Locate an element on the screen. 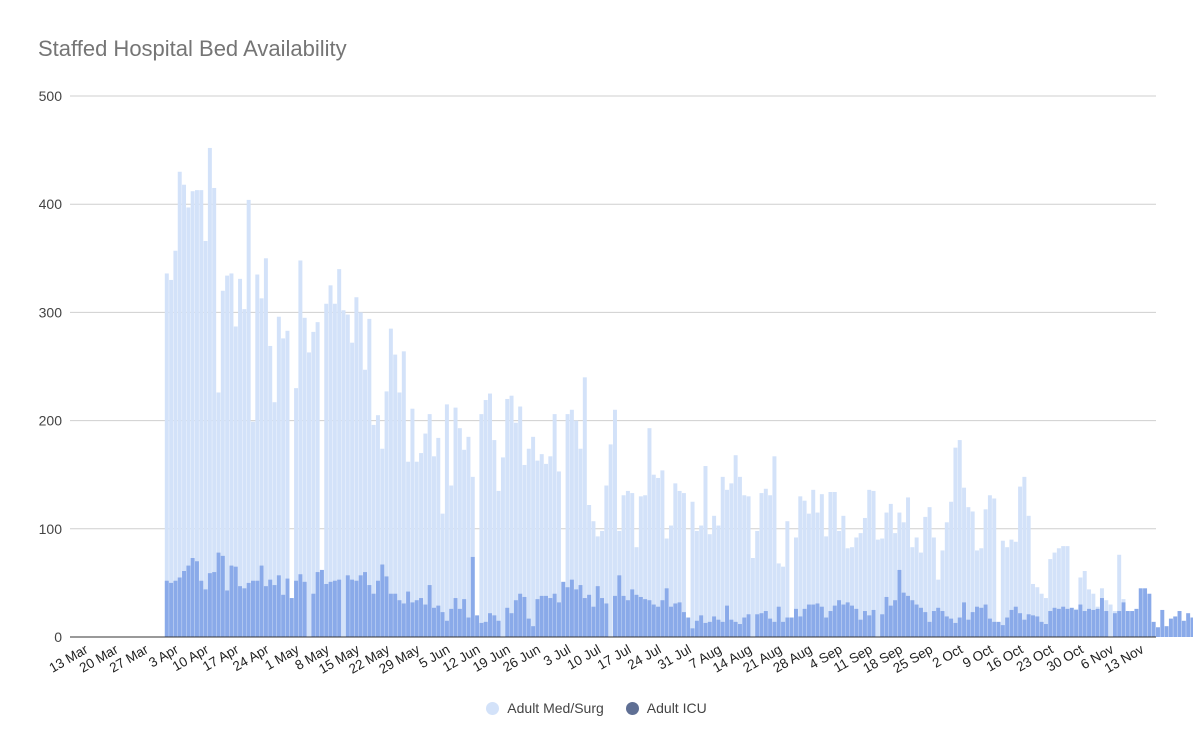 This screenshot has width=1193, height=755. legend-item-icu: Adult ICU is located at coordinates (666, 708).